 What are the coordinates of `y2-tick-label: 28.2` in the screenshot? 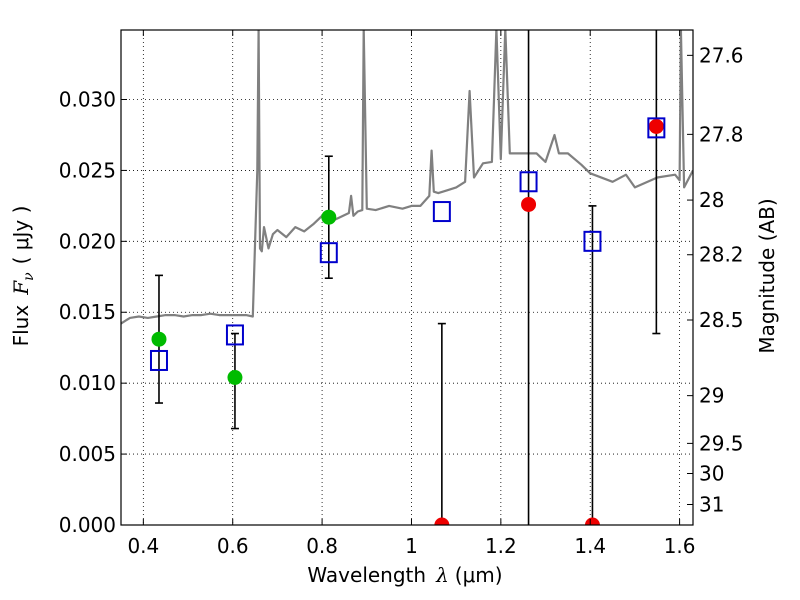 It's located at (721, 255).